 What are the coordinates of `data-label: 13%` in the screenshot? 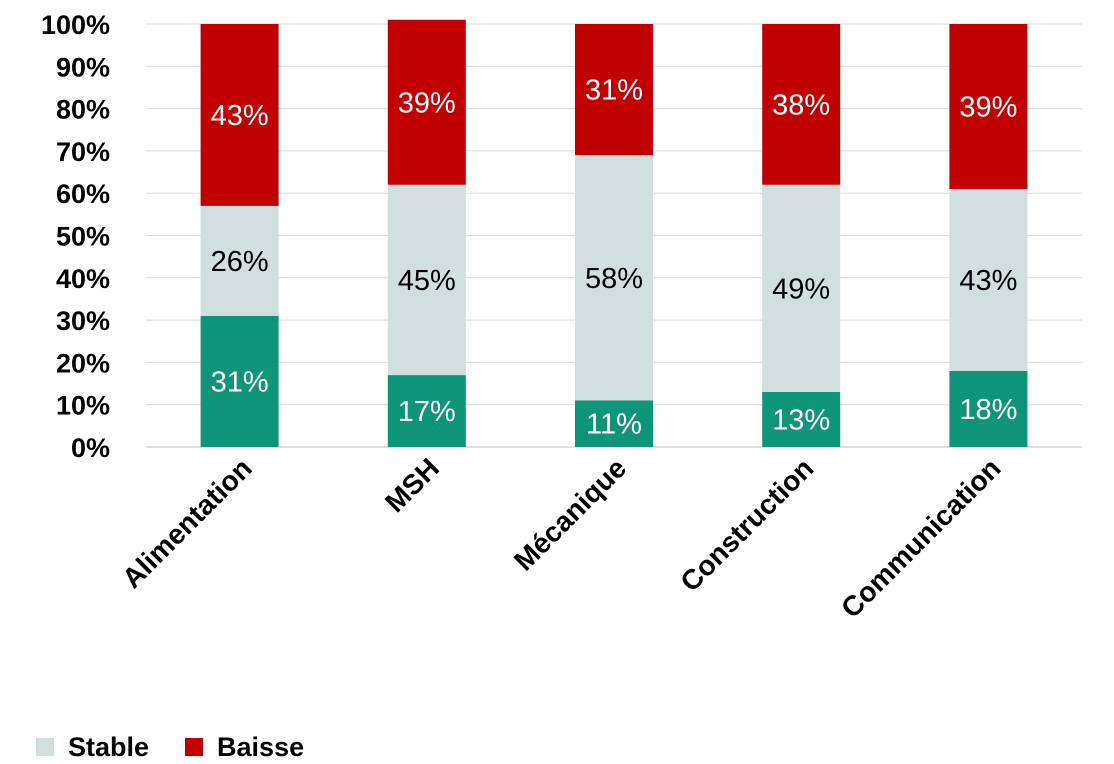 It's located at (801, 421).